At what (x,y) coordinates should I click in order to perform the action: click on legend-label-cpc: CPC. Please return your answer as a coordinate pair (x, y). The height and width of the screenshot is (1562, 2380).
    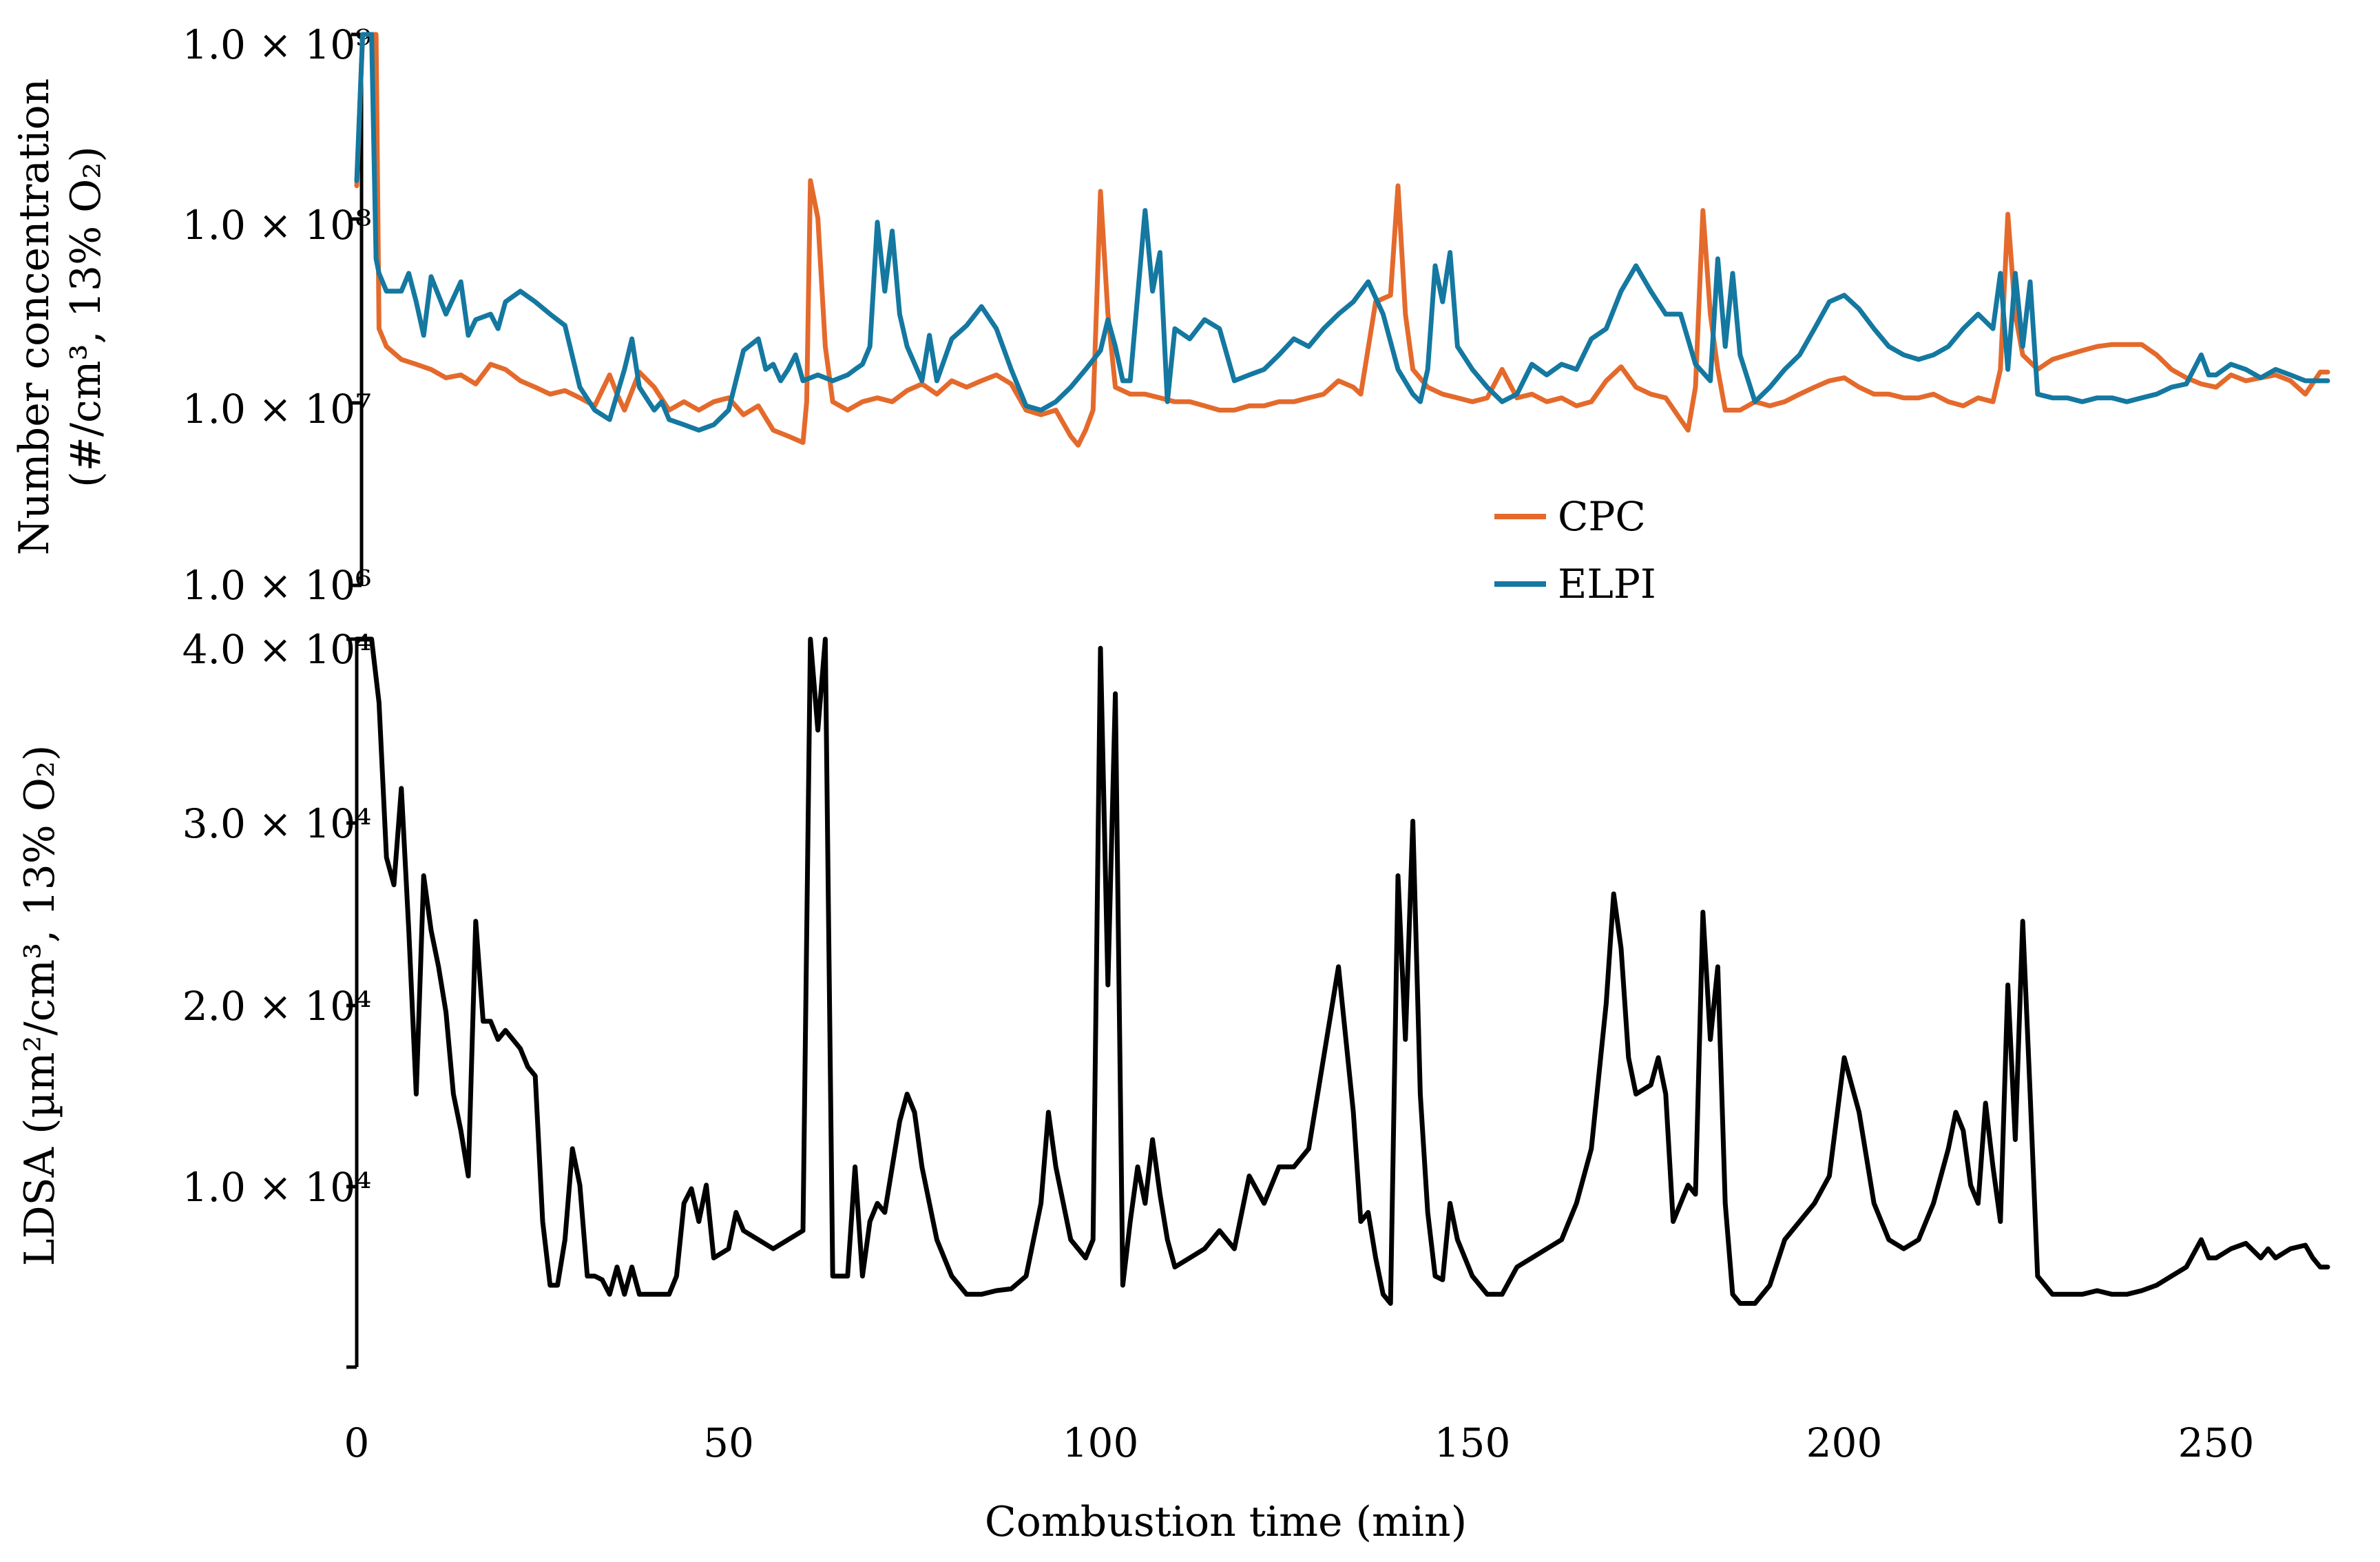
    Looking at the image, I should click on (1602, 517).